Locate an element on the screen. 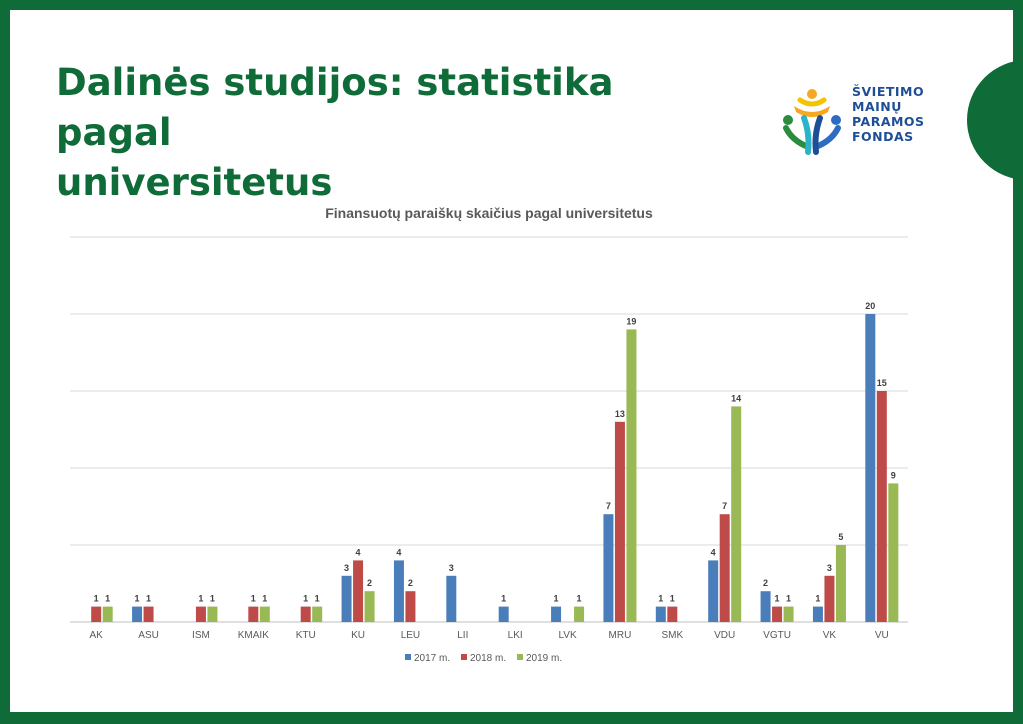 This screenshot has width=1023, height=724. data-label: 20 is located at coordinates (870, 306).